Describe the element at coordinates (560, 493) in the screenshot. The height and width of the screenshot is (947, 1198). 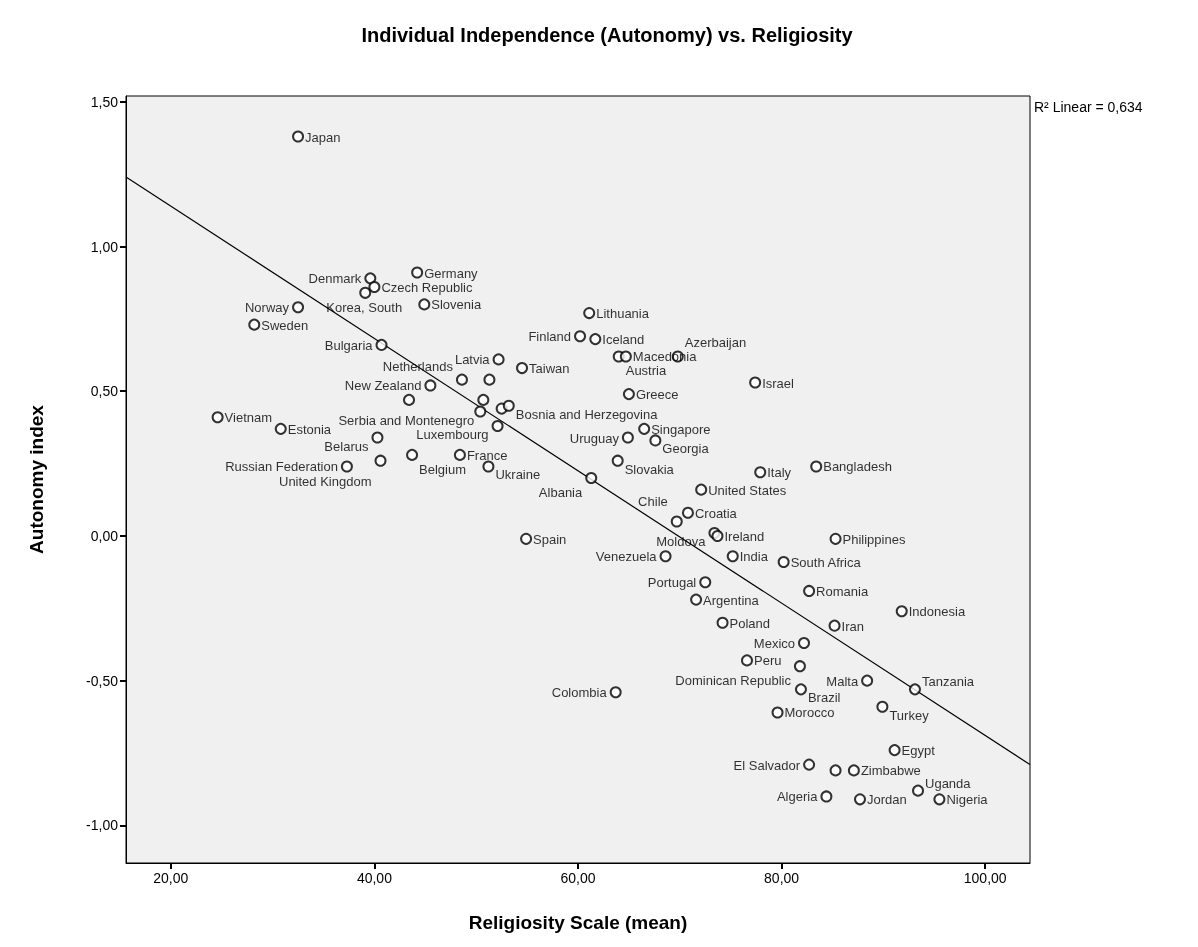
I see `annotation: Albania` at that location.